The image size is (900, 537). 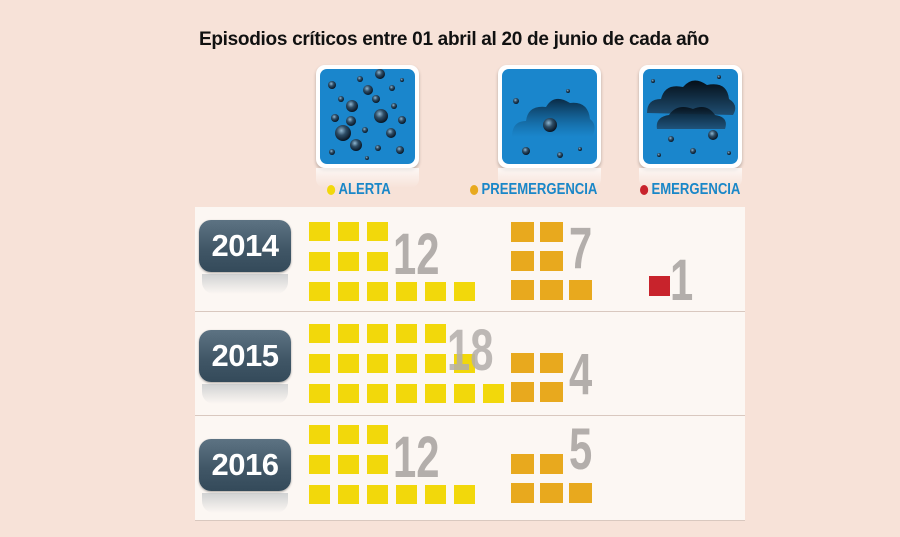 What do you see at coordinates (690, 116) in the screenshot?
I see `dark-smog-cloud-icon` at bounding box center [690, 116].